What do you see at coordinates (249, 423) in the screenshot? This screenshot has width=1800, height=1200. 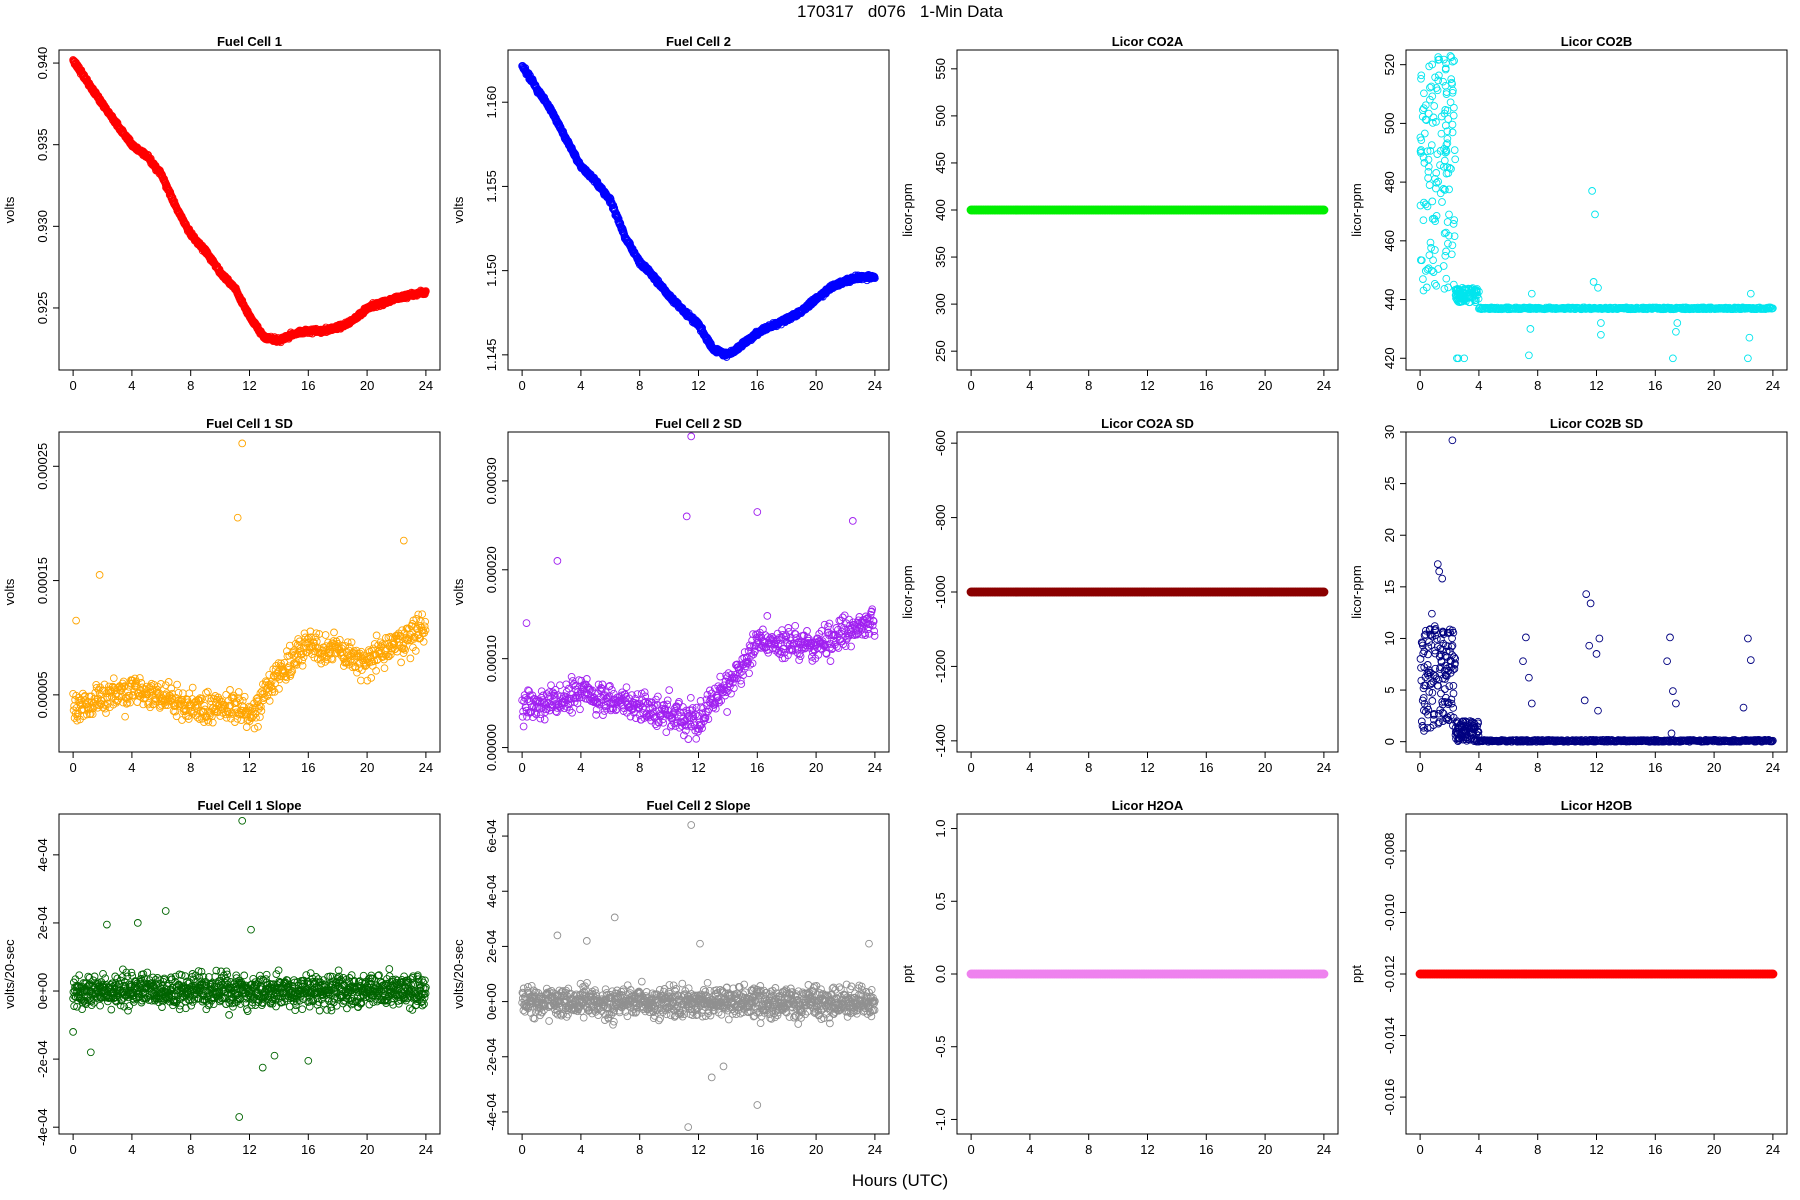 I see `panel-title: Fuel Cell 1 SD` at bounding box center [249, 423].